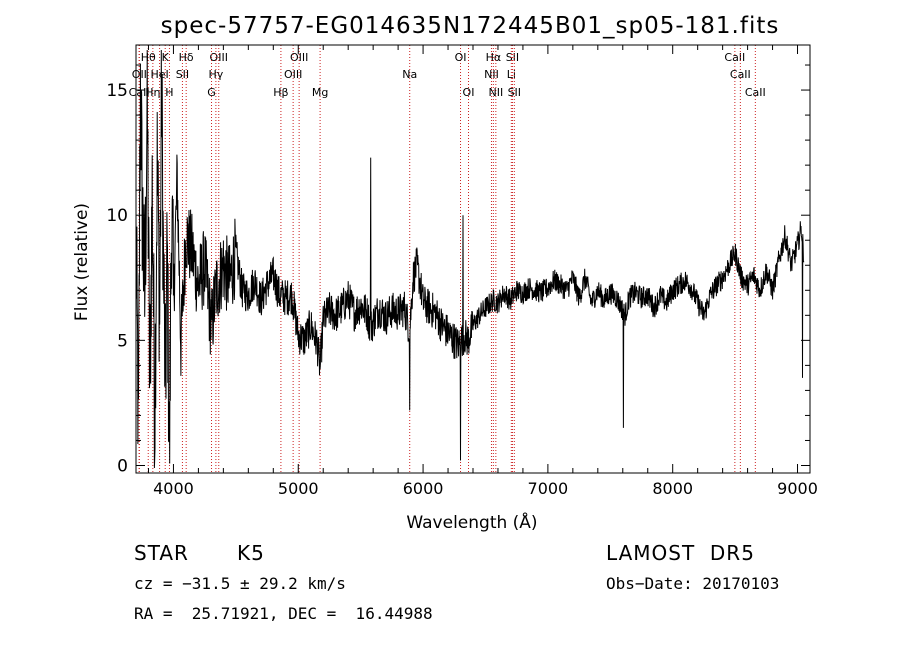 The image size is (900, 649). Describe the element at coordinates (211, 92) in the screenshot. I see `line-marker-label: G` at that location.